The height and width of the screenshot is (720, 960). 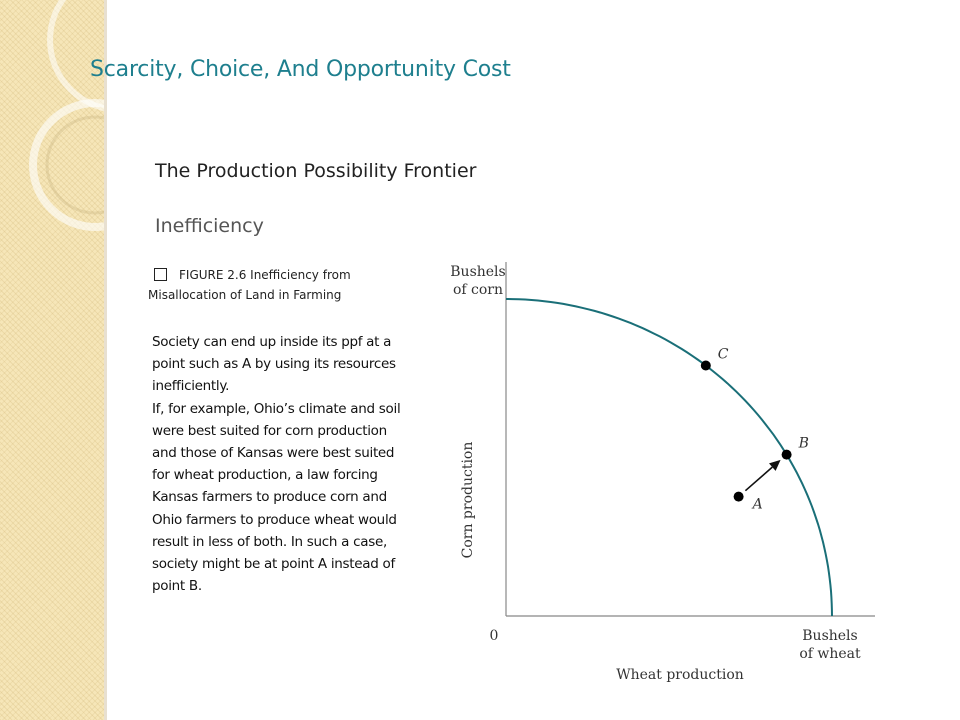 I want to click on slide-subtitle: The Production Possibility Frontier, so click(x=316, y=171).